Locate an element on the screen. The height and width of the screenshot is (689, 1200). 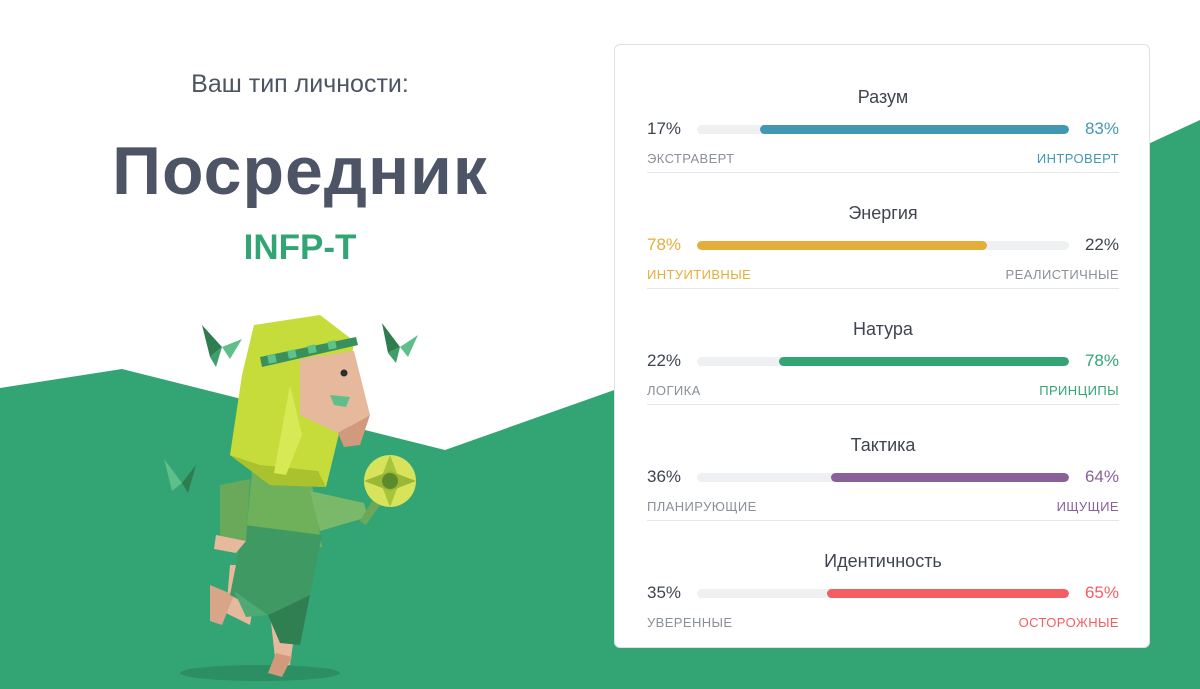
trait-right-label: ПРИНЦИПЫ is located at coordinates (1079, 390).